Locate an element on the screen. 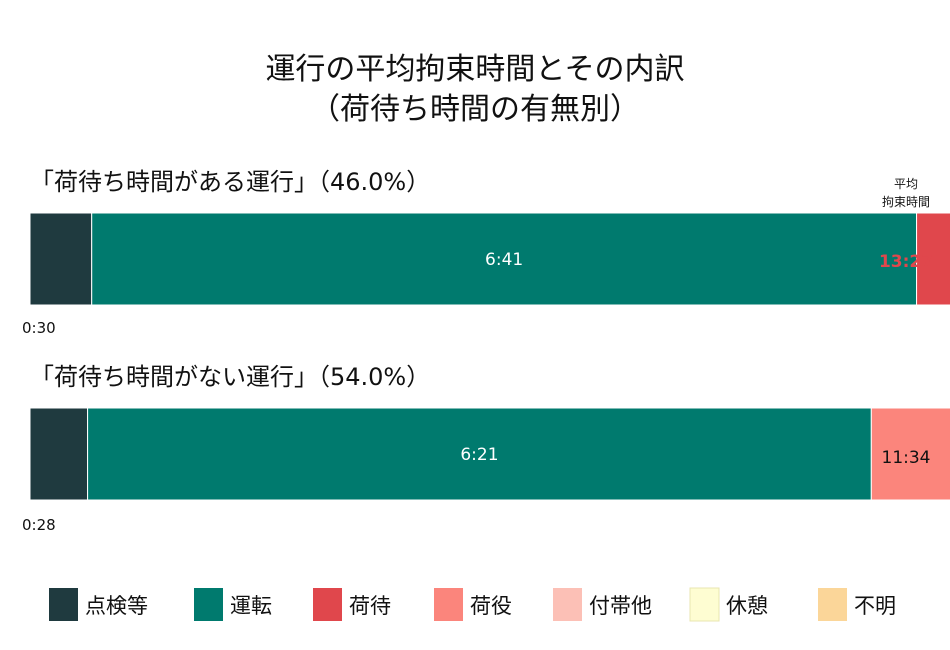 The image size is (950, 650). segment-label: 6:41 is located at coordinates (504, 260).